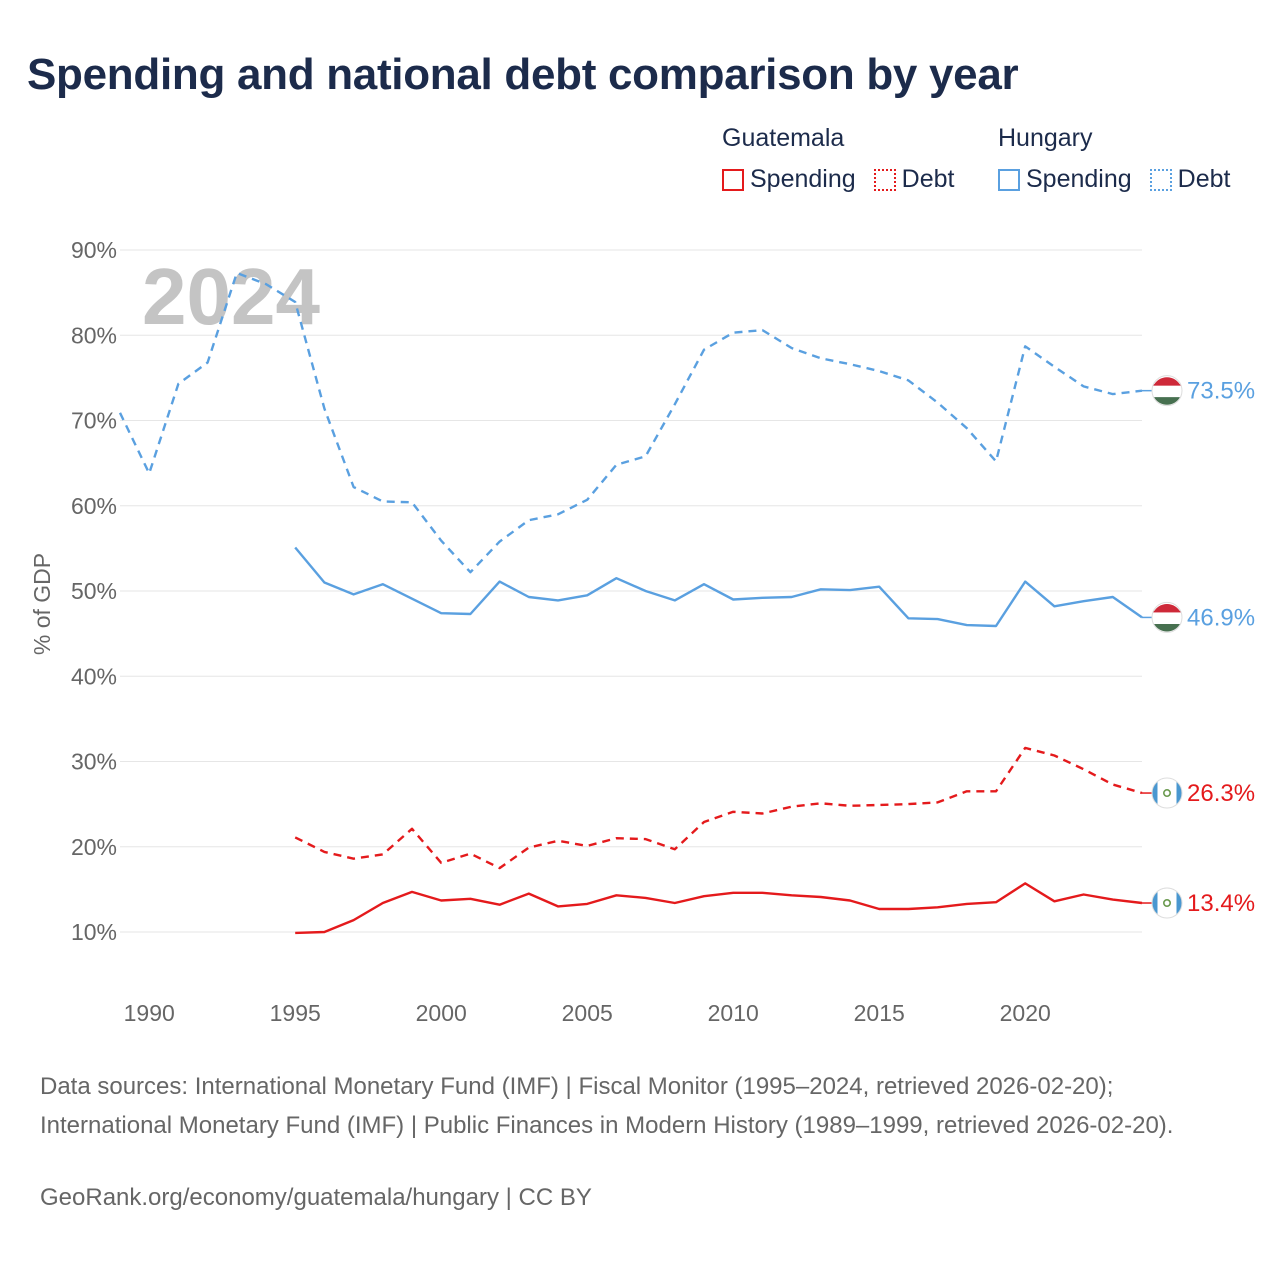 The height and width of the screenshot is (1280, 1280). What do you see at coordinates (94, 506) in the screenshot?
I see `y-tick-label: 60%` at bounding box center [94, 506].